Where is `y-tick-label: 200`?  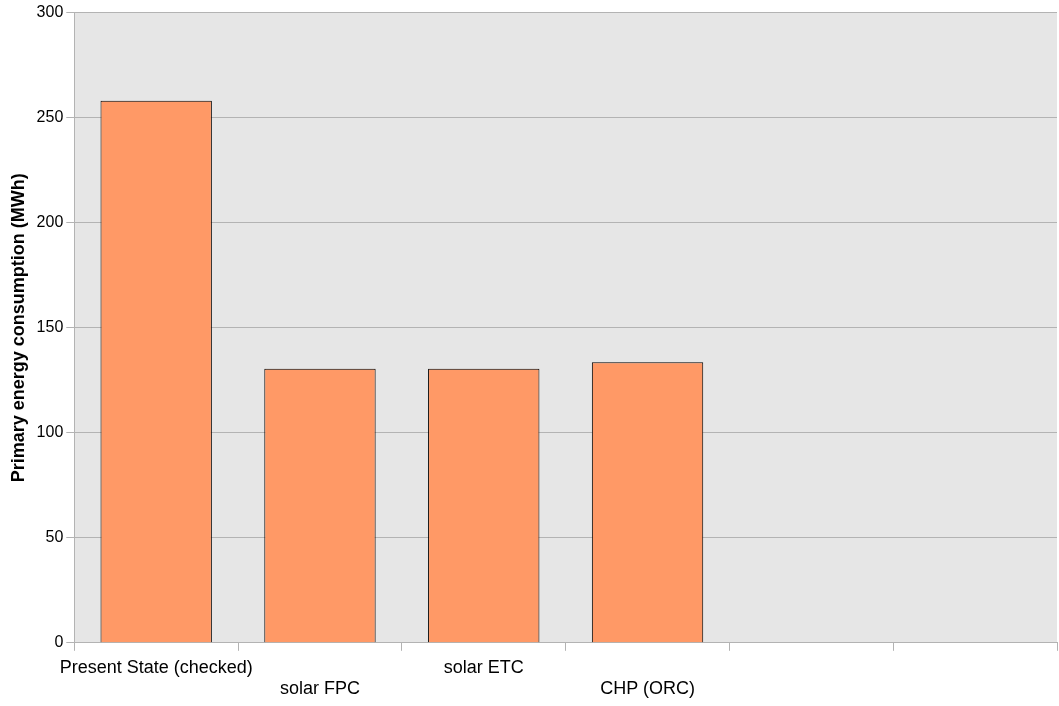
y-tick-label: 200 is located at coordinates (50, 222).